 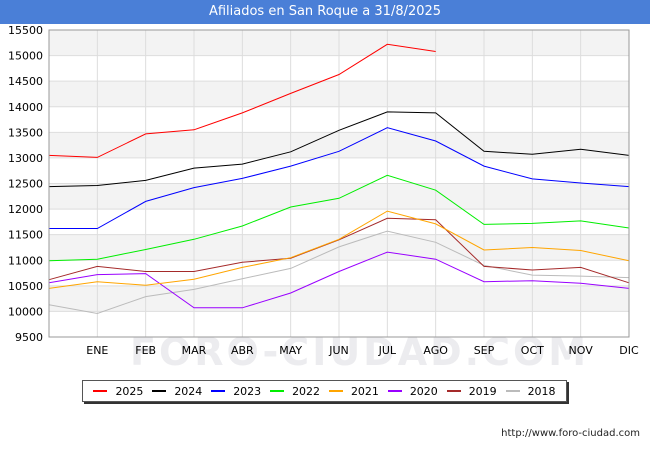 I want to click on y-tick-label: 10000, so click(x=25, y=311).